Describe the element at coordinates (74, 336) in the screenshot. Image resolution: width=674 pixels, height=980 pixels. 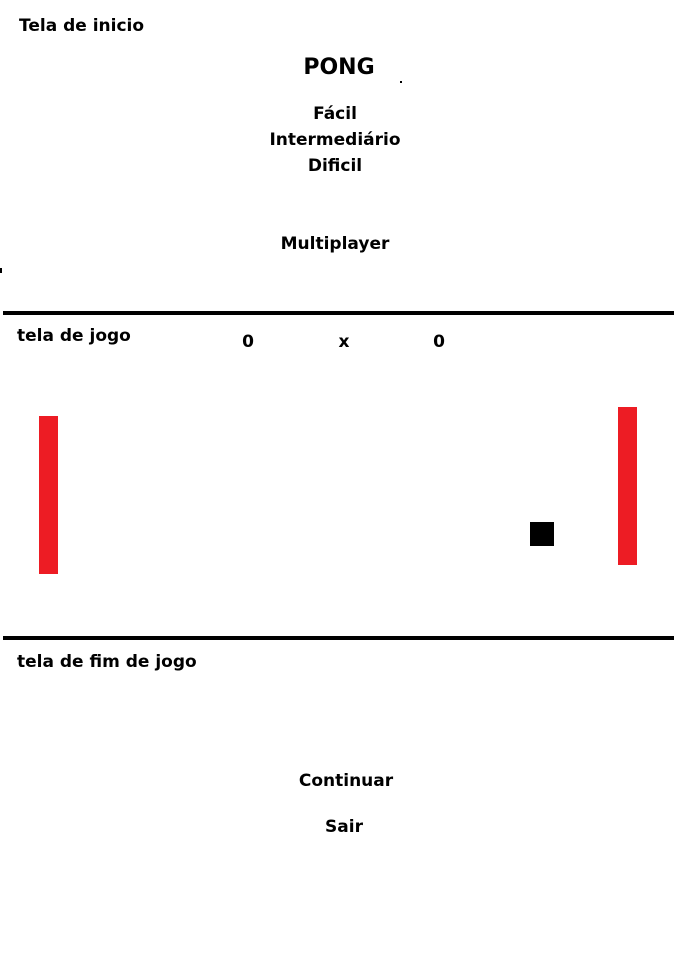
I see `game-screen-label: tela de jogo` at that location.